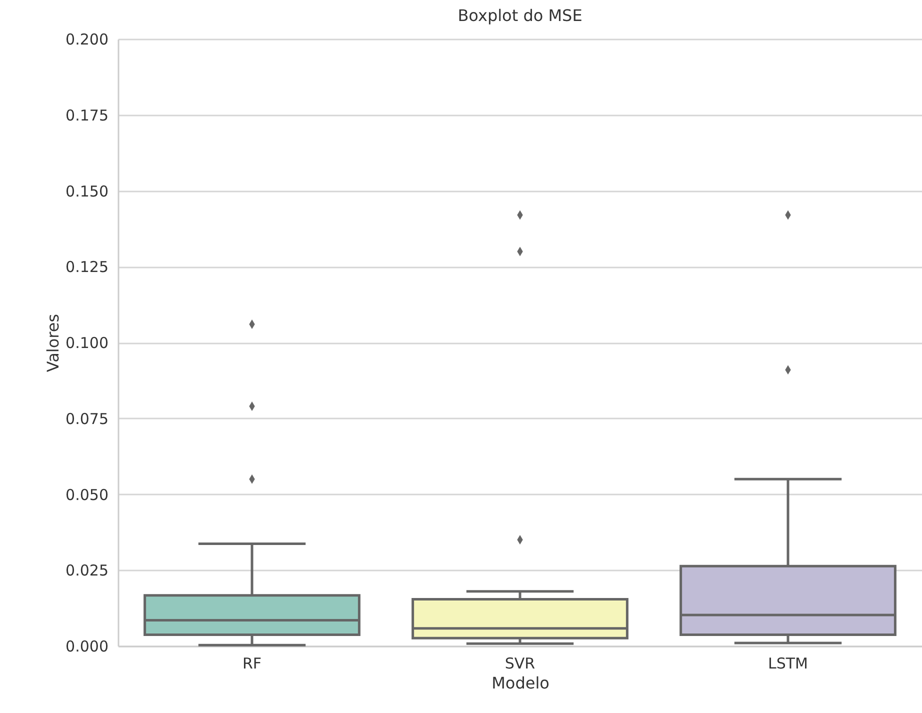 The width and height of the screenshot is (922, 713). What do you see at coordinates (87, 495) in the screenshot?
I see `y-tick-label: 0.050` at bounding box center [87, 495].